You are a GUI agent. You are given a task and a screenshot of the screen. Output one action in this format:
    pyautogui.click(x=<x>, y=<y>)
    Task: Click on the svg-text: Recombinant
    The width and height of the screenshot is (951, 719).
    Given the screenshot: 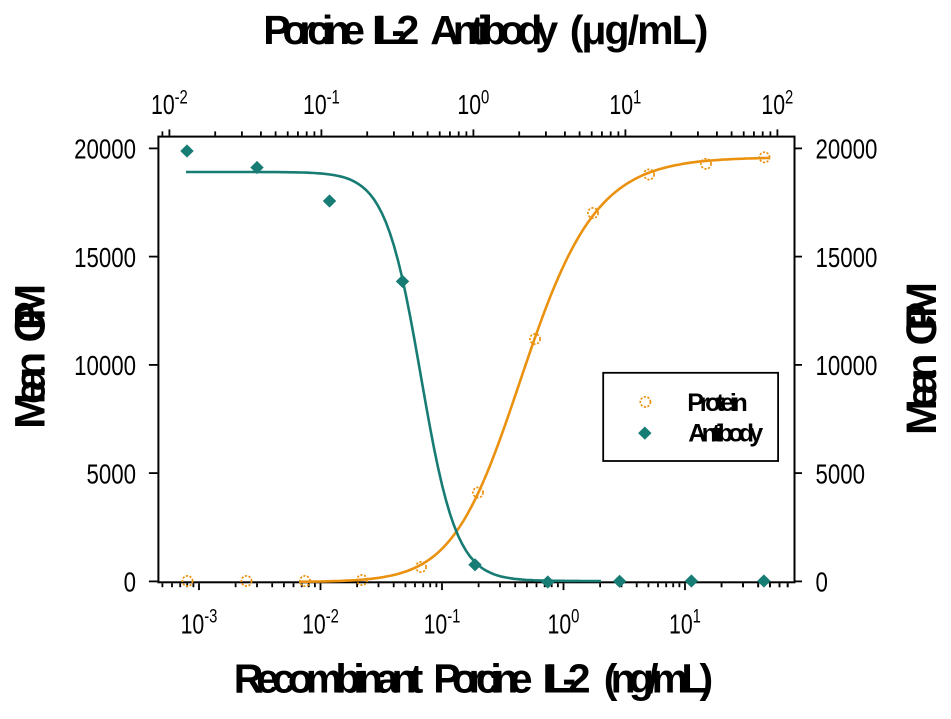 What is the action you would take?
    pyautogui.click(x=329, y=679)
    